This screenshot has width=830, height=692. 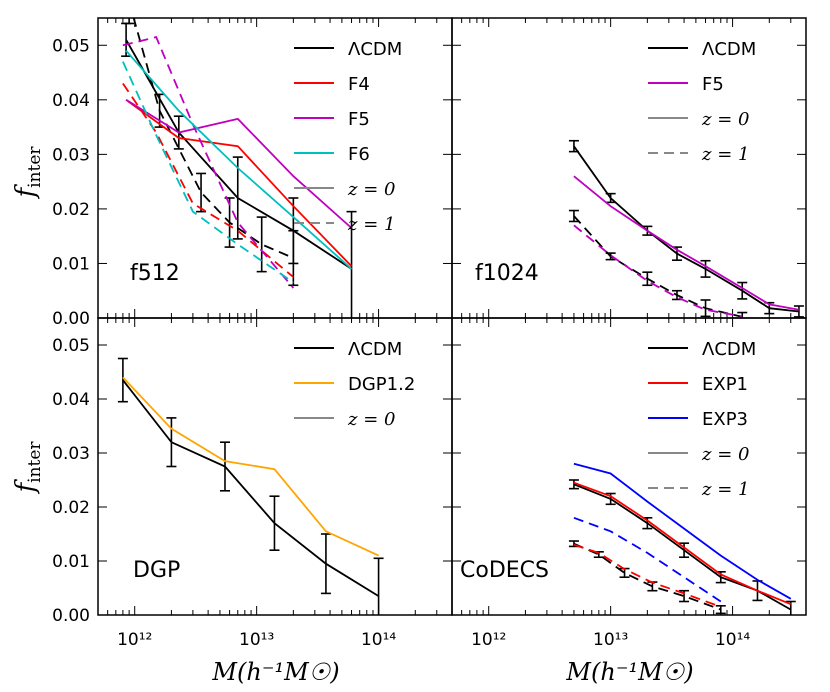 I want to click on panel-label: f512, so click(x=155, y=273).